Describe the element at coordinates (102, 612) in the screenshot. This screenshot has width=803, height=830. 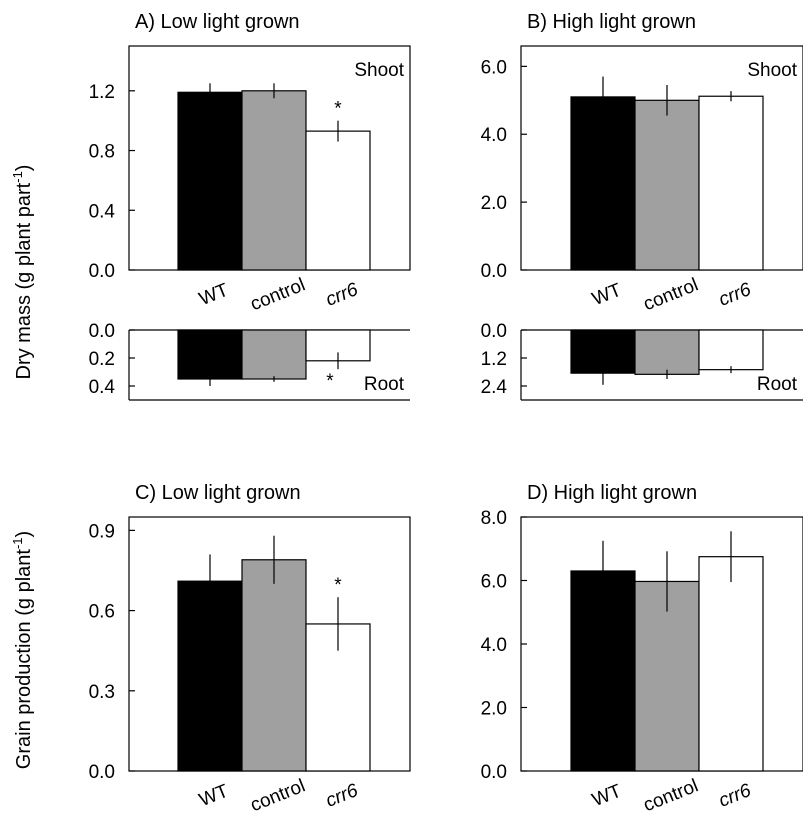
I see `y-tick-label: 0.6` at that location.